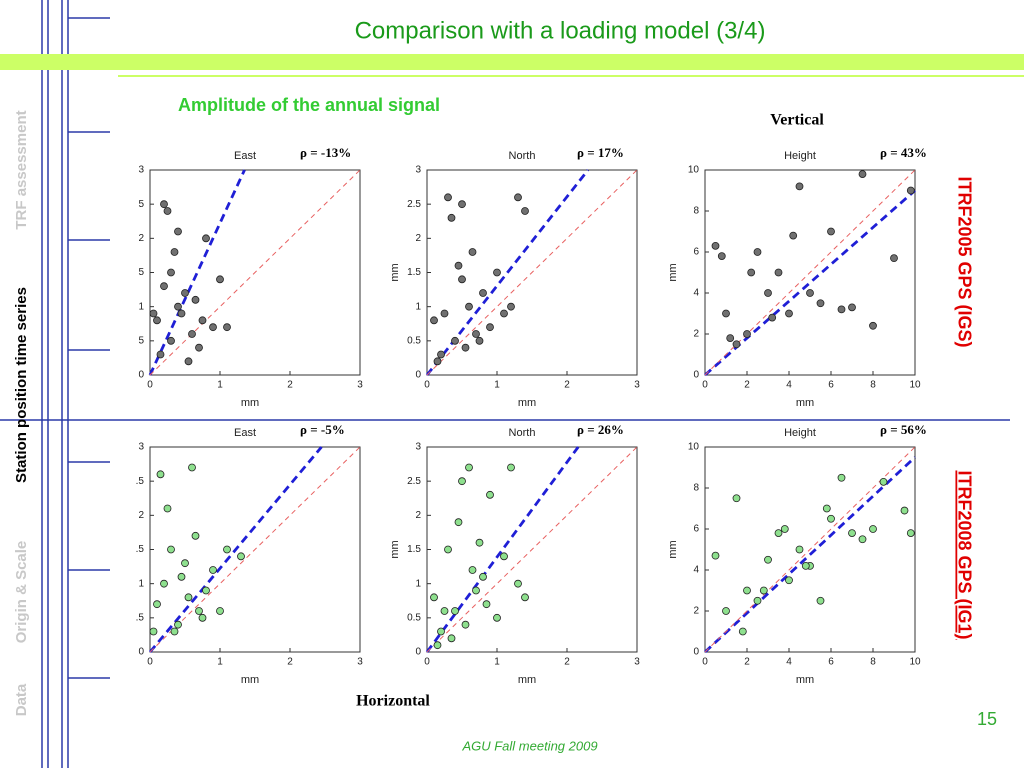  Describe the element at coordinates (789, 385) in the screenshot. I see `x-tick-label: 4` at that location.